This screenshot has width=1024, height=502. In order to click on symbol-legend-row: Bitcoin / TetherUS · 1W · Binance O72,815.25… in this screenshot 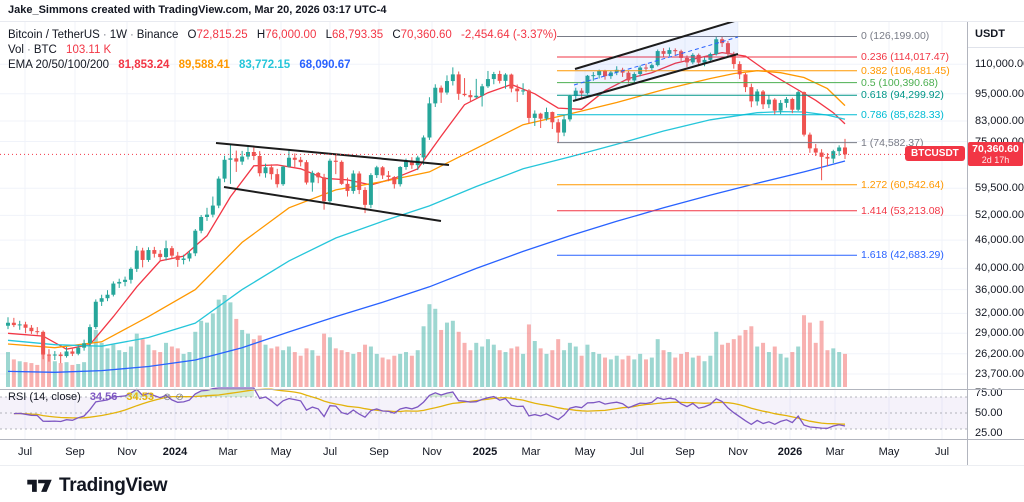, I will do `click(282, 35)`.